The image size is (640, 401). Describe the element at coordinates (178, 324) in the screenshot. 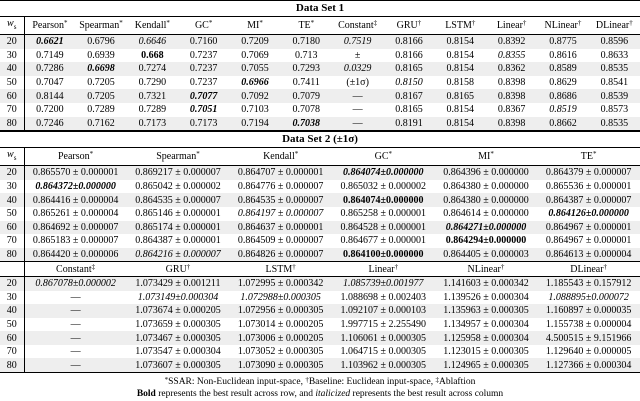

I see `cell: 1.073659 ± 0.000305` at that location.